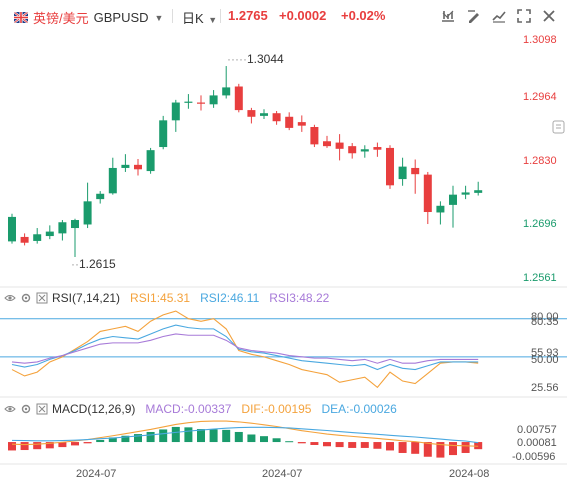  Describe the element at coordinates (545, 317) in the screenshot. I see `rsi-axis-label: 80.00` at that location.